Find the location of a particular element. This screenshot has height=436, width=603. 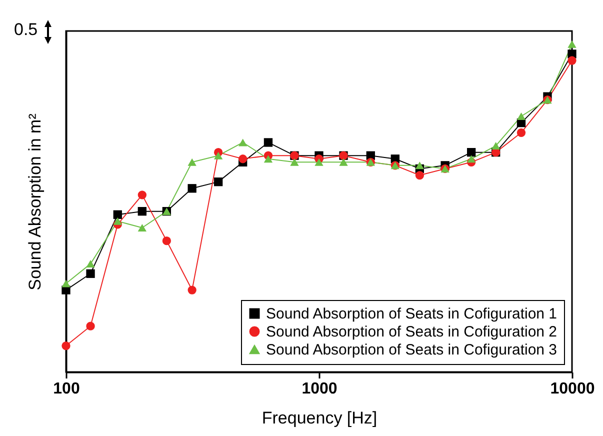

x-tick-label: 100 is located at coordinates (66, 389).